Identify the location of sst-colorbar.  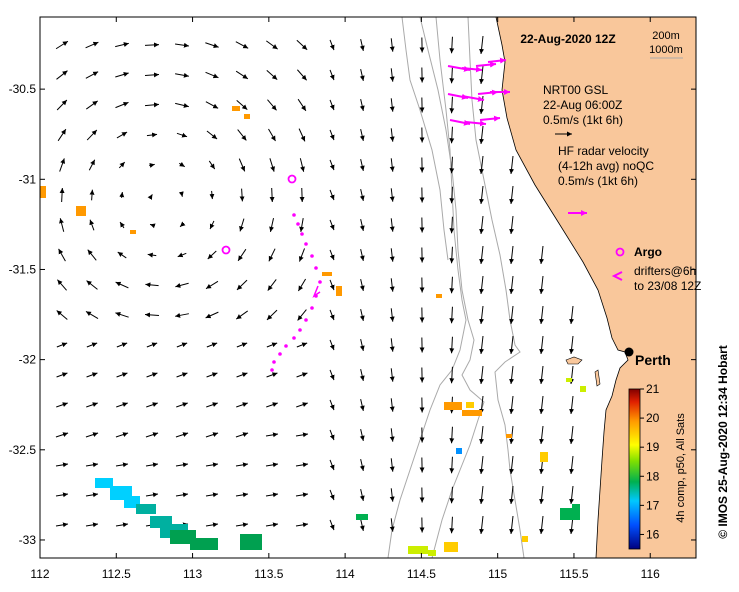
(634, 469).